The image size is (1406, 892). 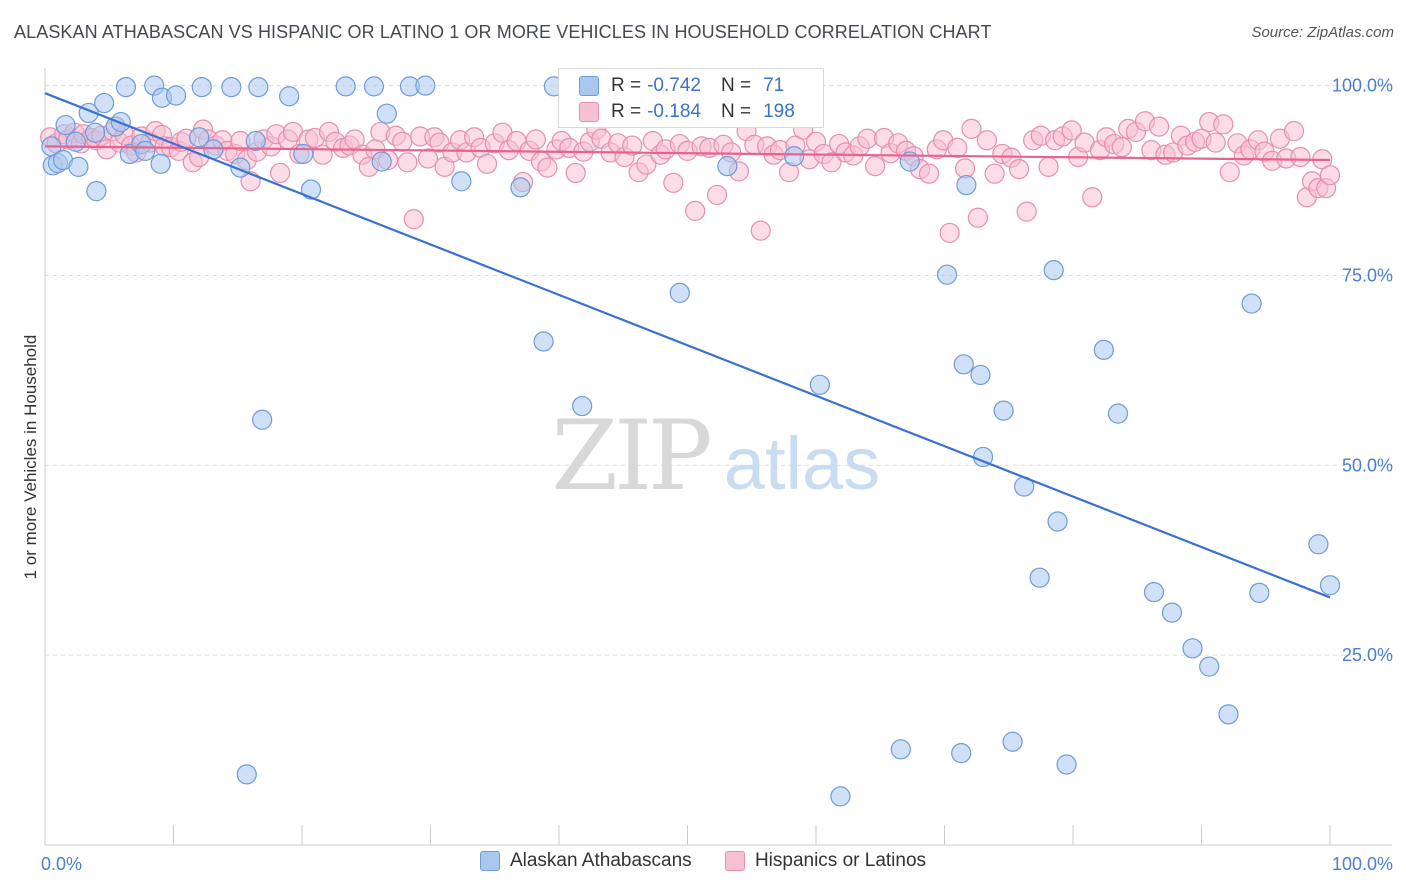 I want to click on x-tick-label-0: 0.0%, so click(x=61, y=864).